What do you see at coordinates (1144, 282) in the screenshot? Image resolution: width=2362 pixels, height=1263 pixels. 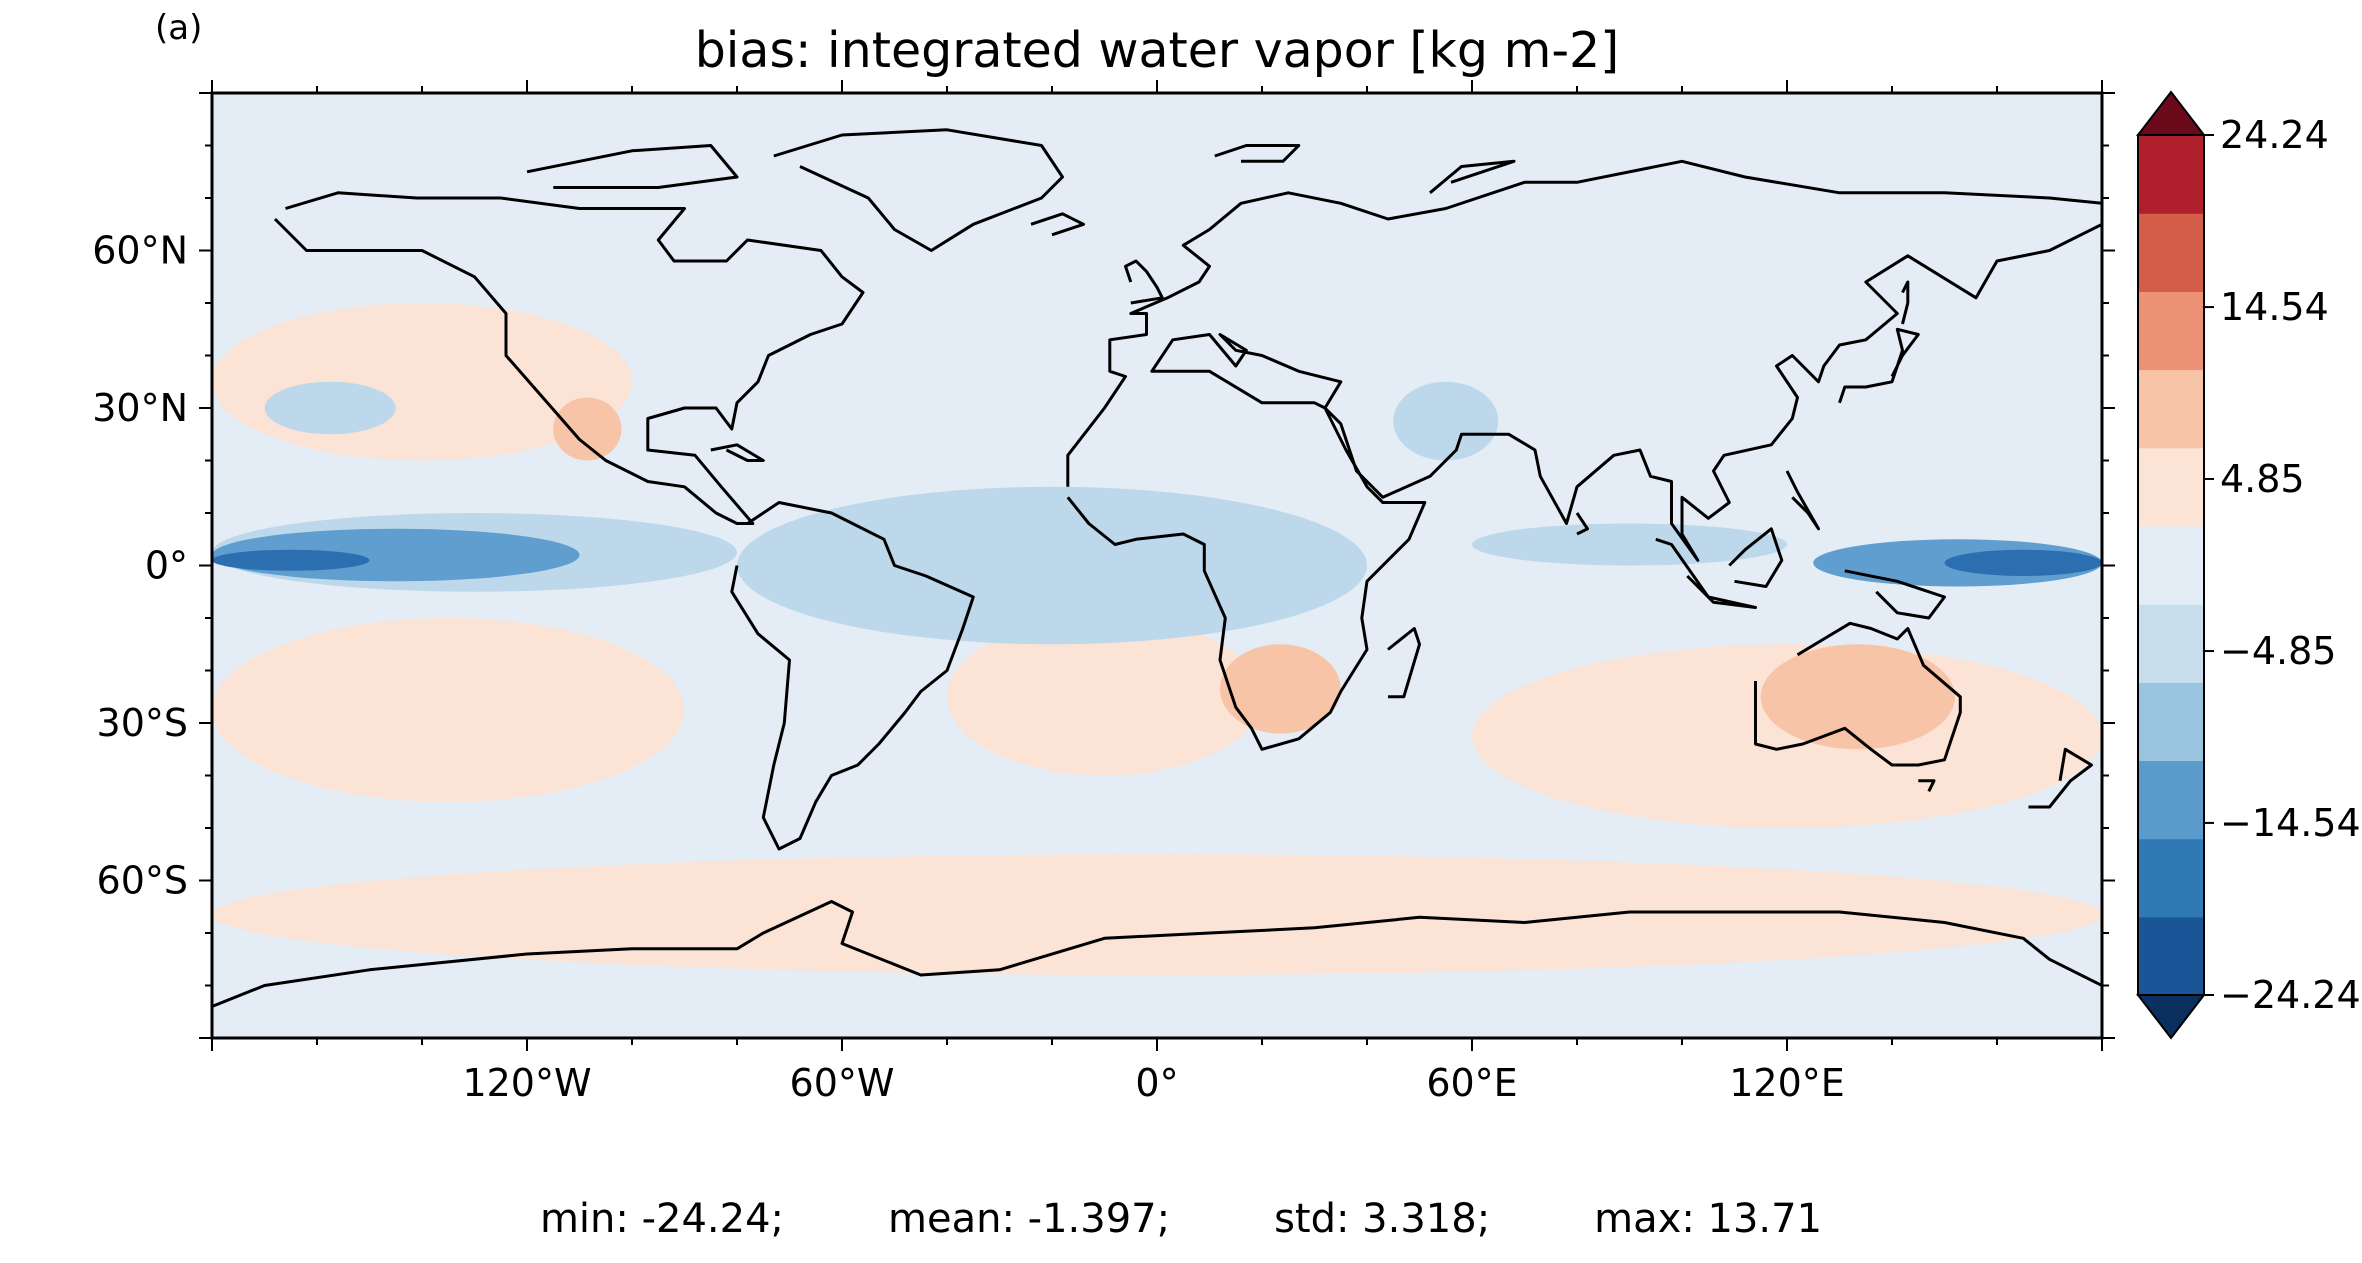 I see `coastline-british-isles` at bounding box center [1144, 282].